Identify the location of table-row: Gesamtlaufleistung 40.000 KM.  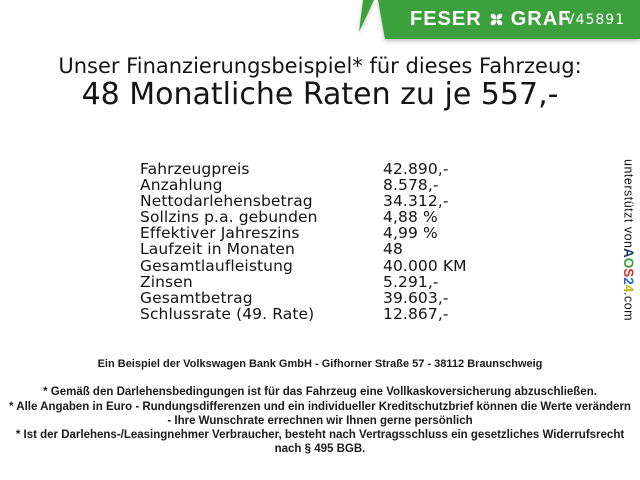
(360, 265).